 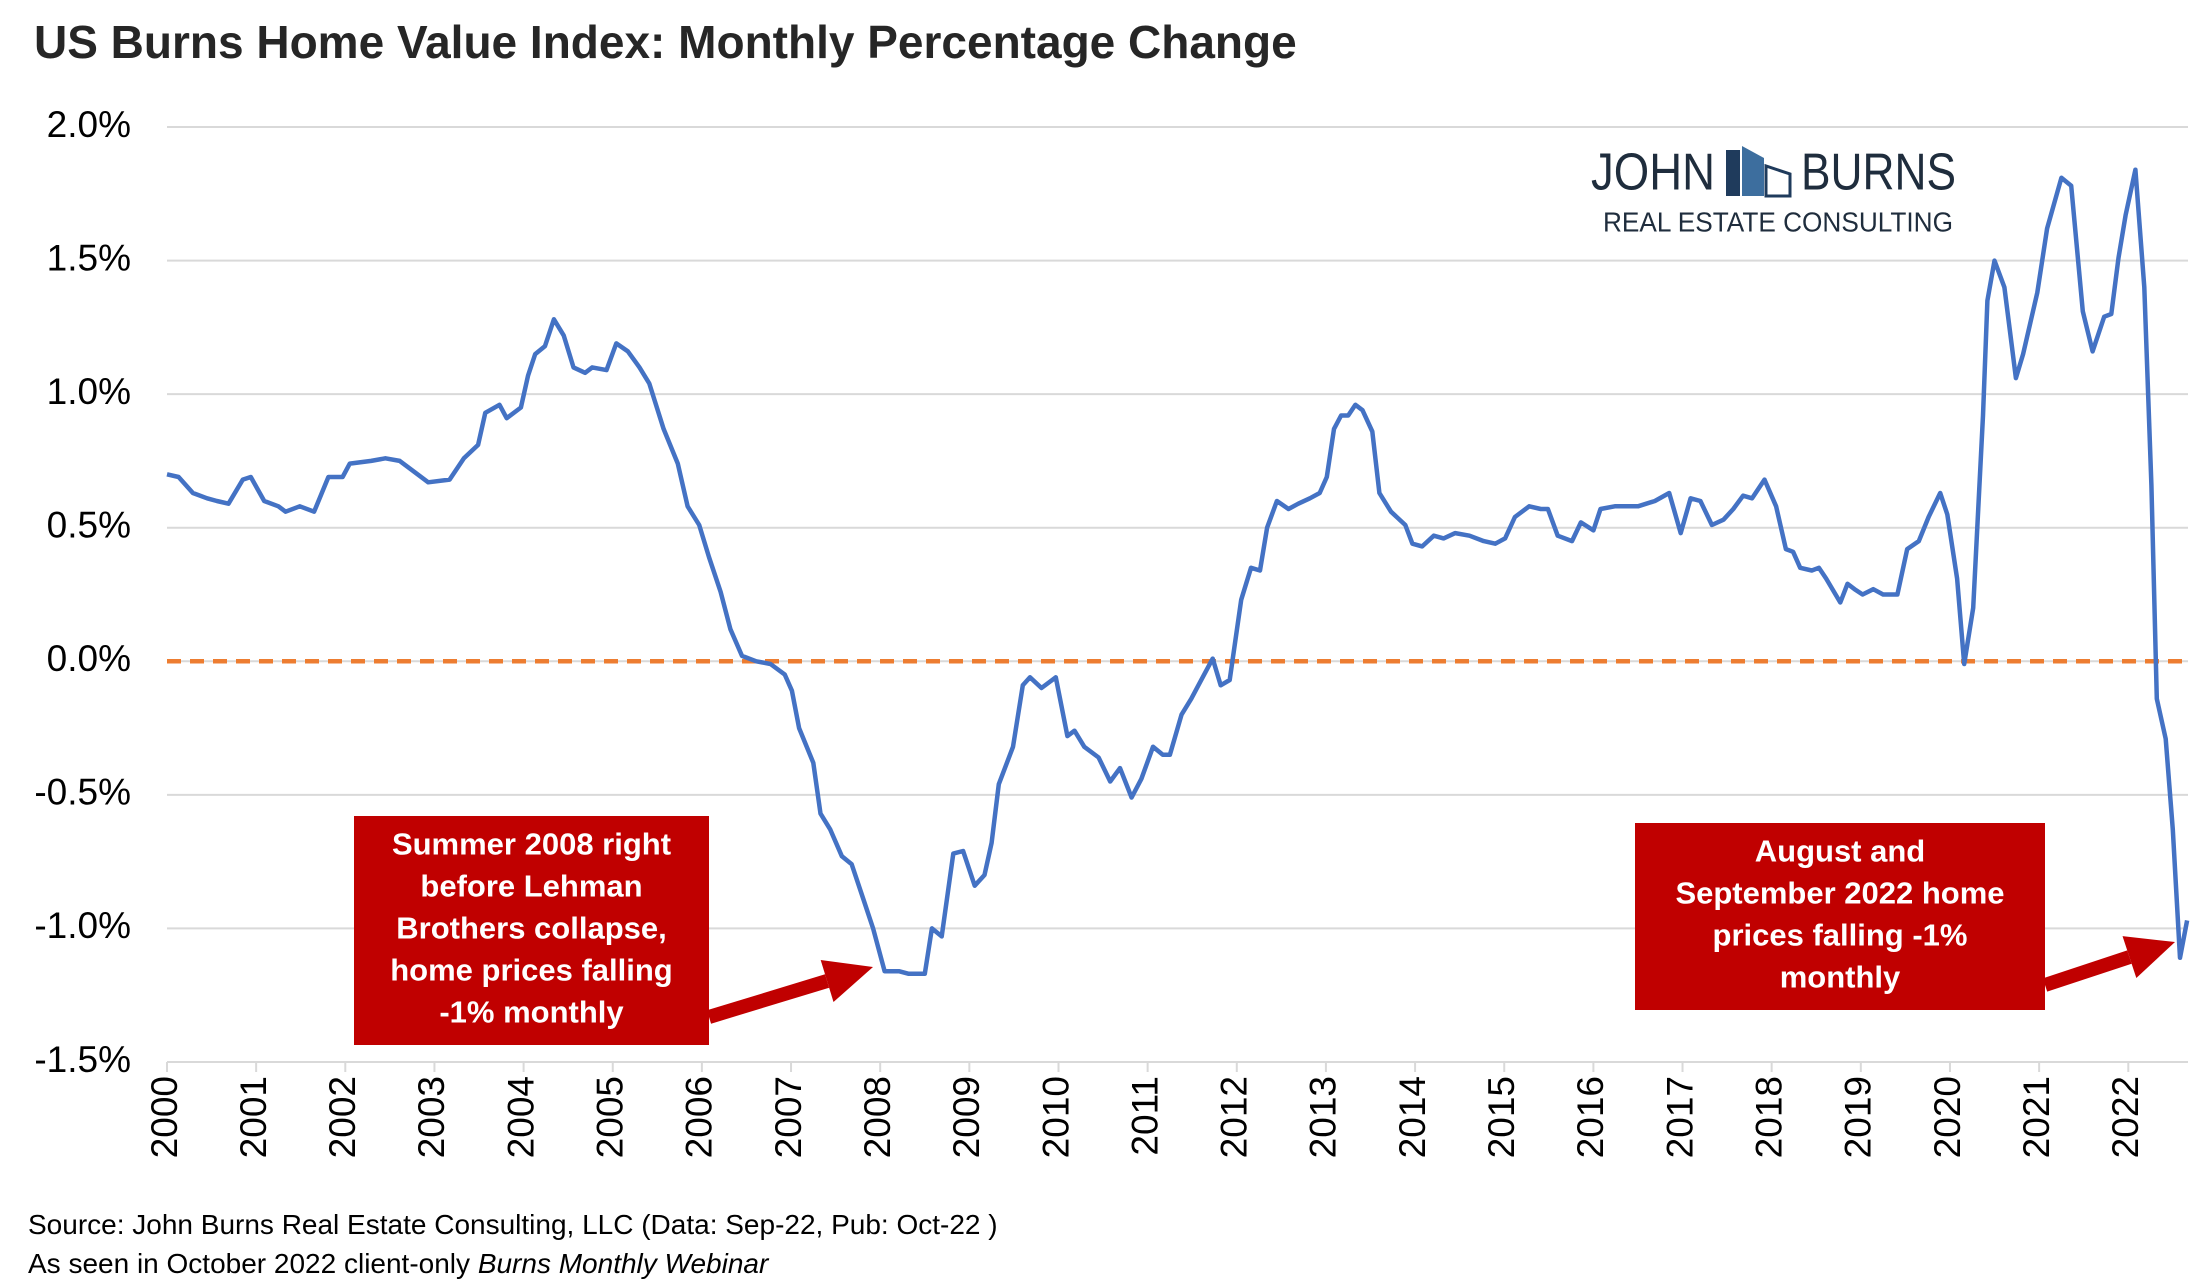 I want to click on y-tick-label: -1.0%, so click(x=82, y=925).